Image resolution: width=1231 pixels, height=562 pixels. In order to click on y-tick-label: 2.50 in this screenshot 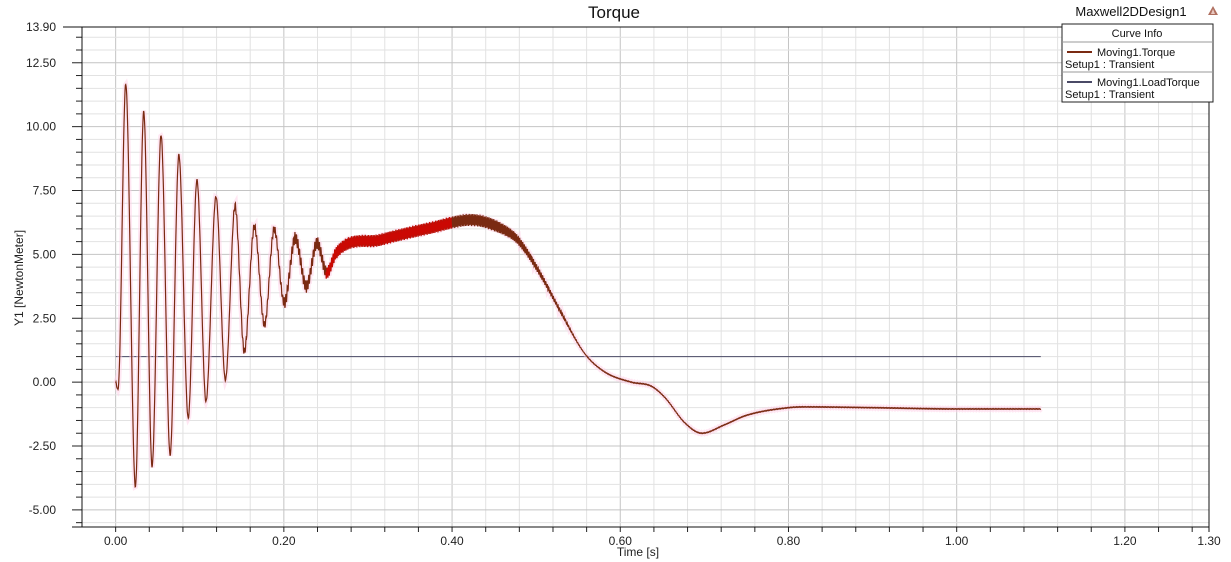, I will do `click(45, 318)`.